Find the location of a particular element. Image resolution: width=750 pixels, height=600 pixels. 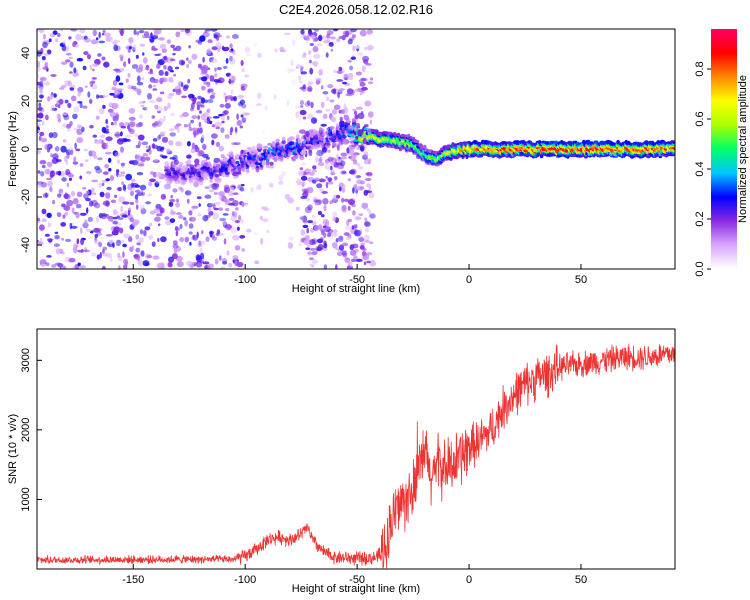

colorbar-tick-label: 0.8 is located at coordinates (700, 68).